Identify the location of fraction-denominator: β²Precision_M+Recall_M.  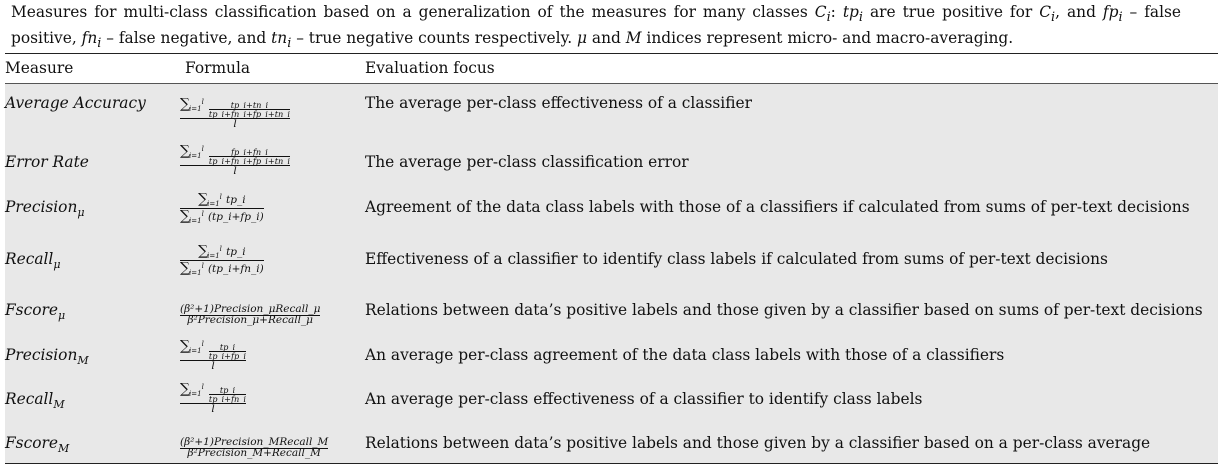
(254, 453).